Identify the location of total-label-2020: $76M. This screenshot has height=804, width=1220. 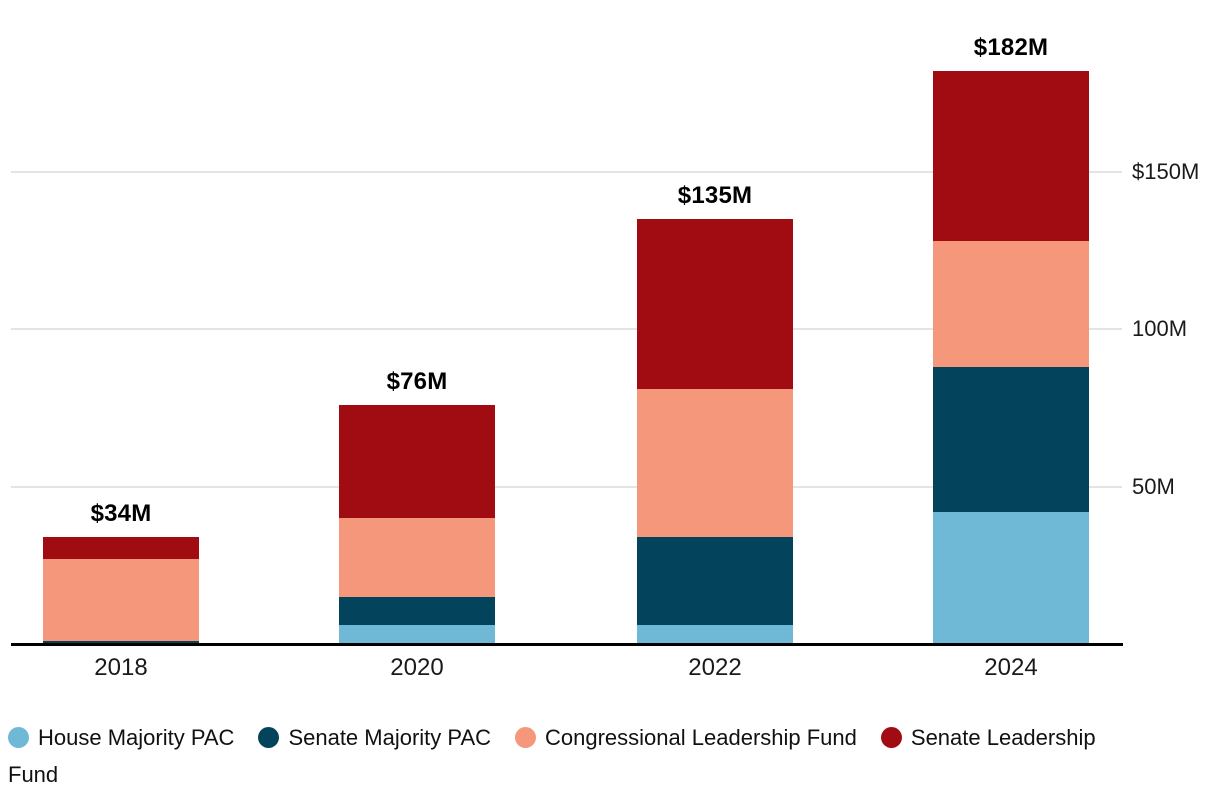
(417, 381).